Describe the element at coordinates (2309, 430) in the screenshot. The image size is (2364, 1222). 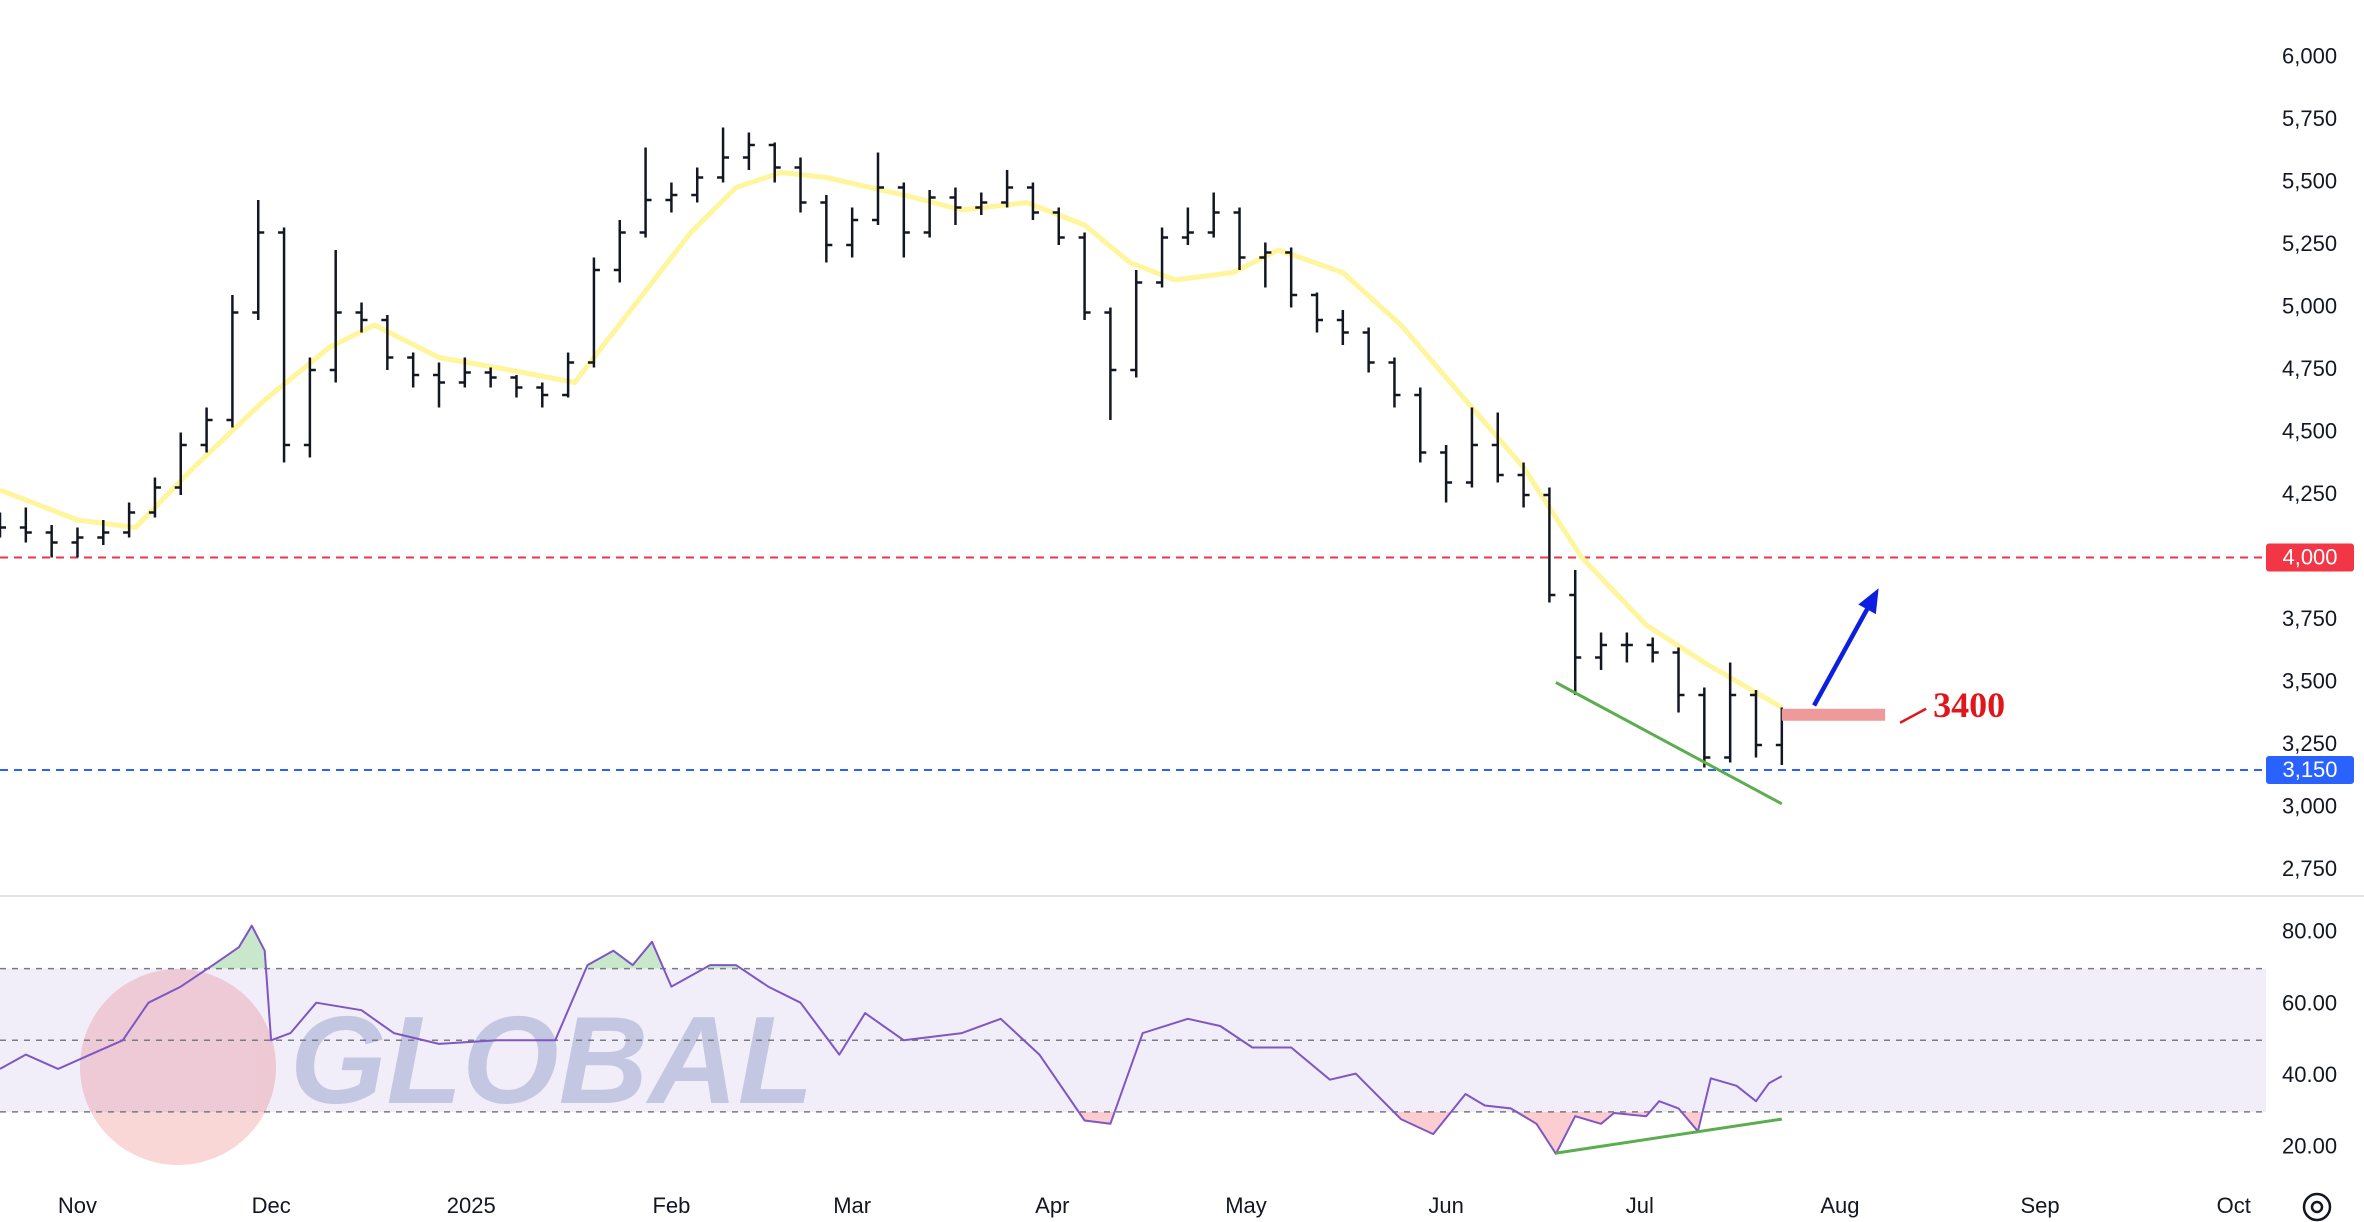
I see `y-tick-label: 4,500` at that location.